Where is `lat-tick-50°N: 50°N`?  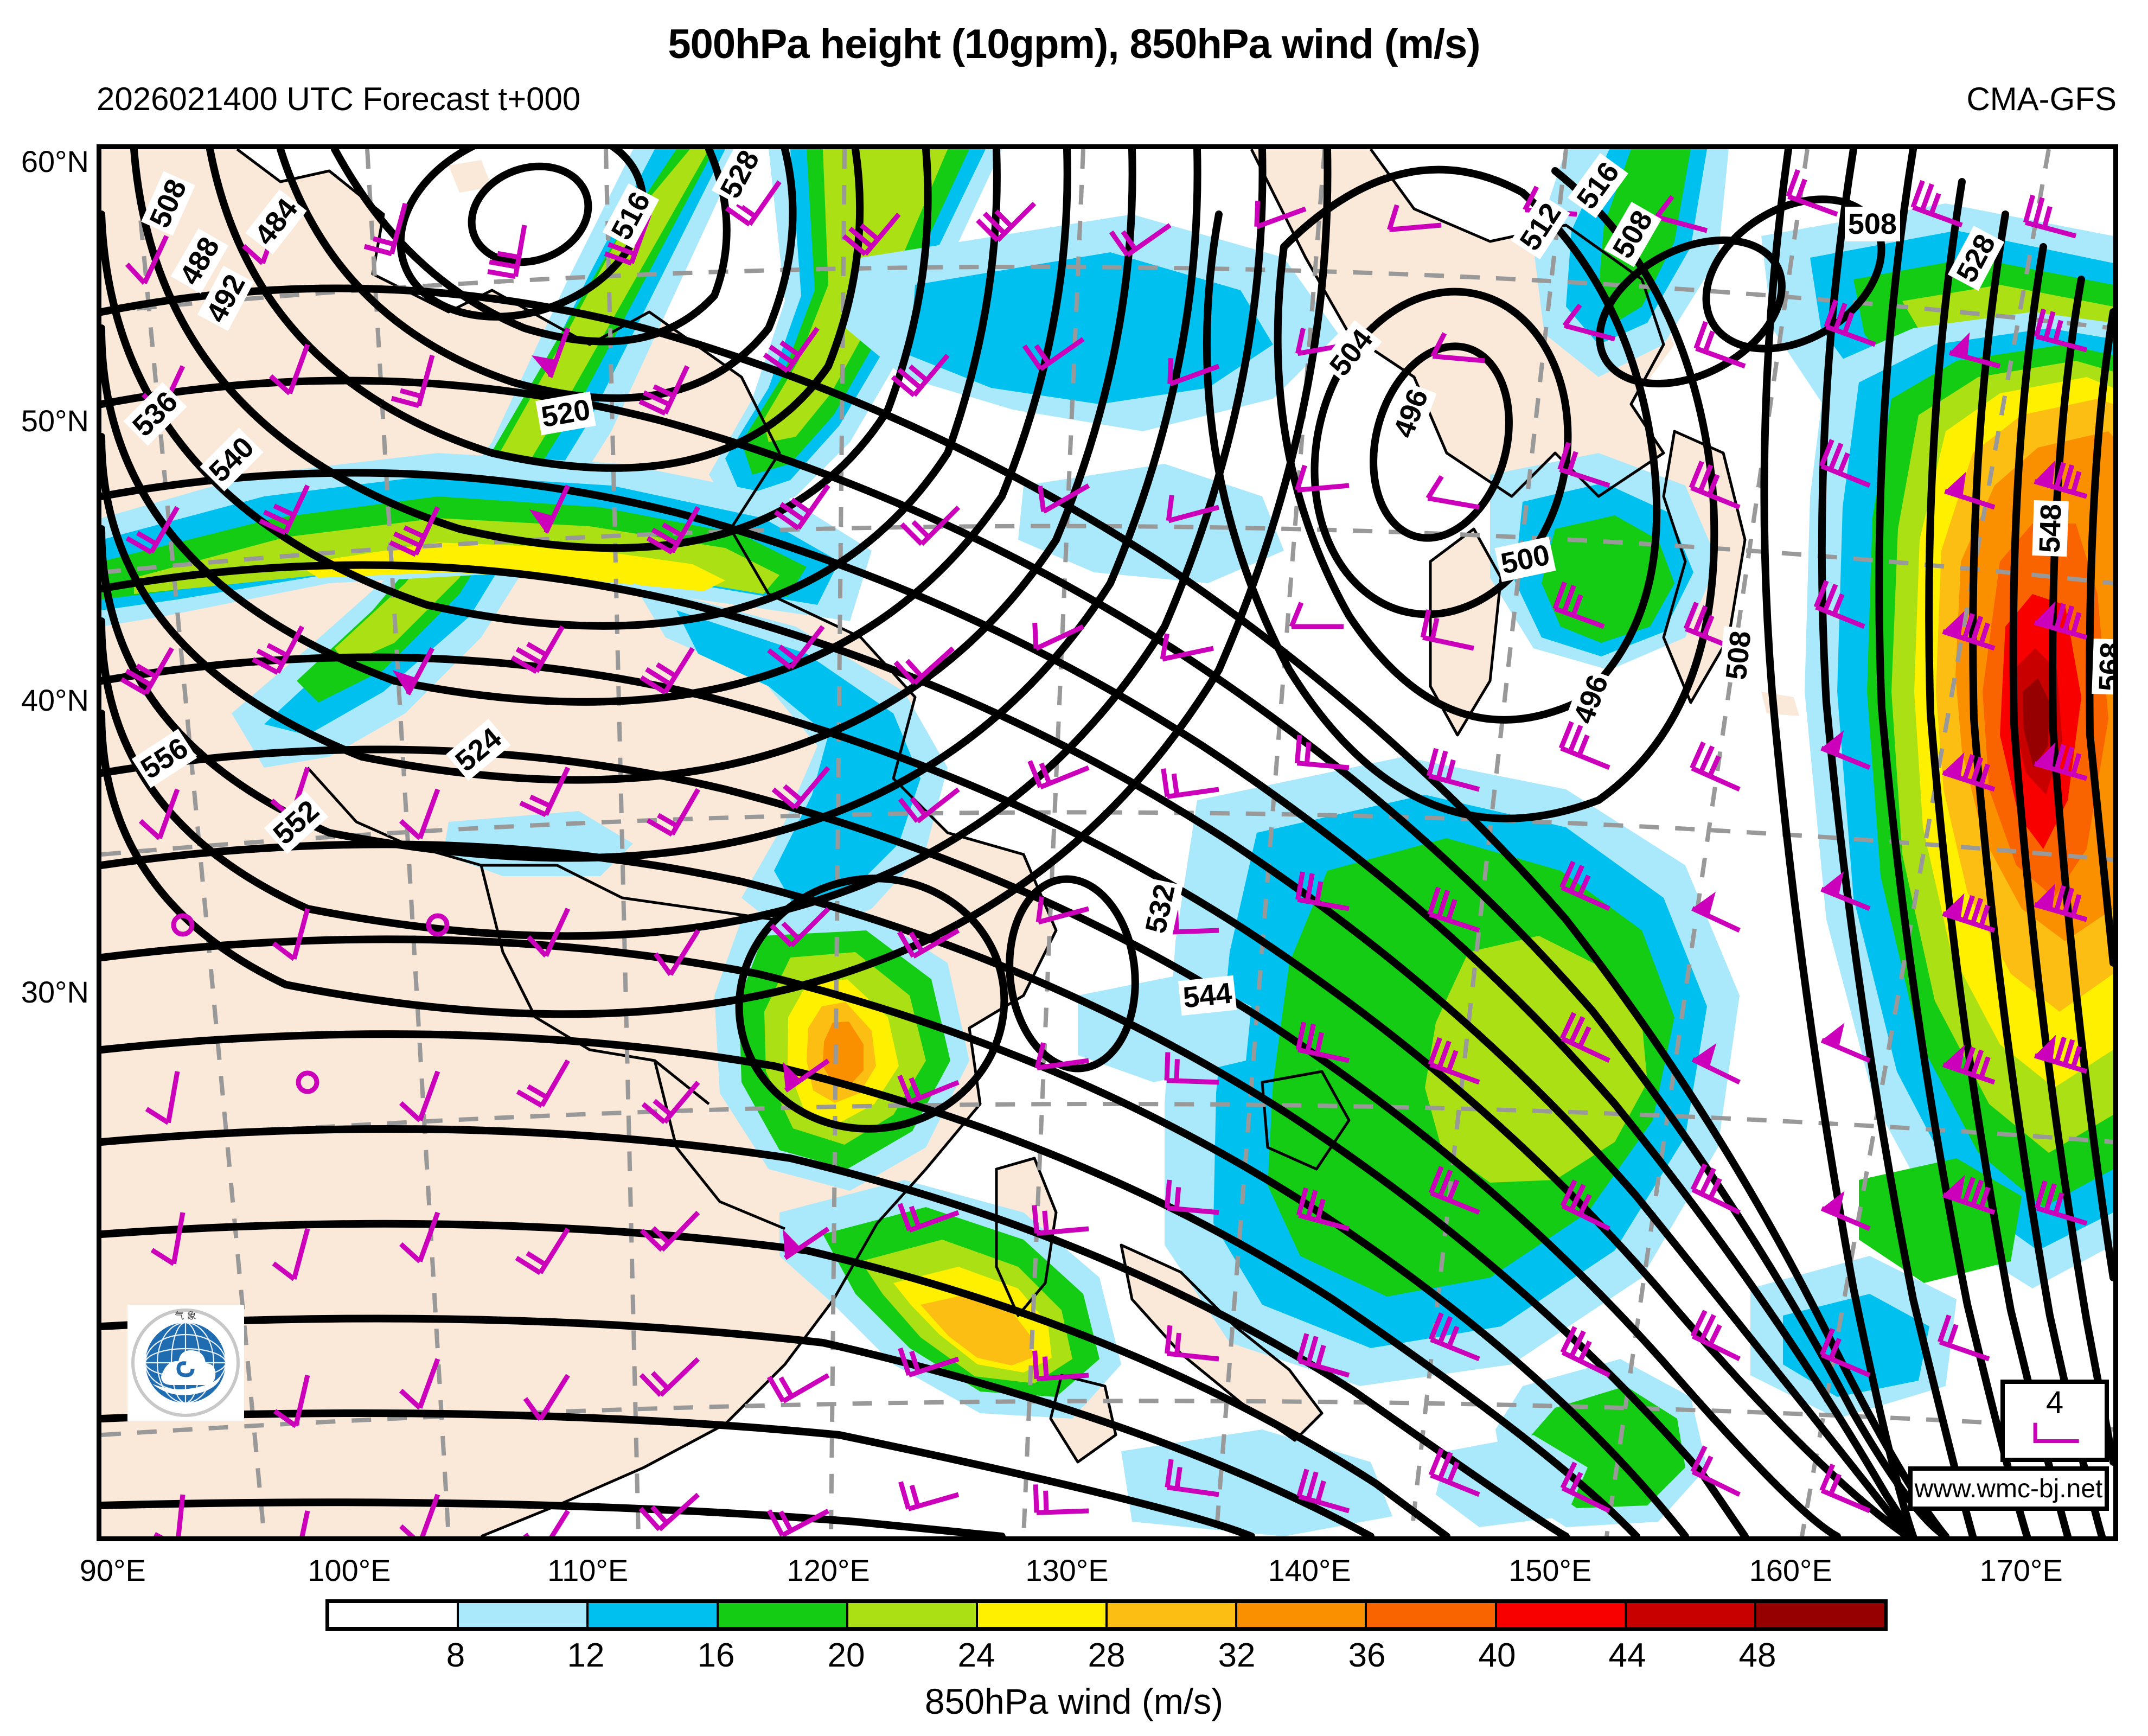
lat-tick-50°N: 50°N is located at coordinates (55, 420).